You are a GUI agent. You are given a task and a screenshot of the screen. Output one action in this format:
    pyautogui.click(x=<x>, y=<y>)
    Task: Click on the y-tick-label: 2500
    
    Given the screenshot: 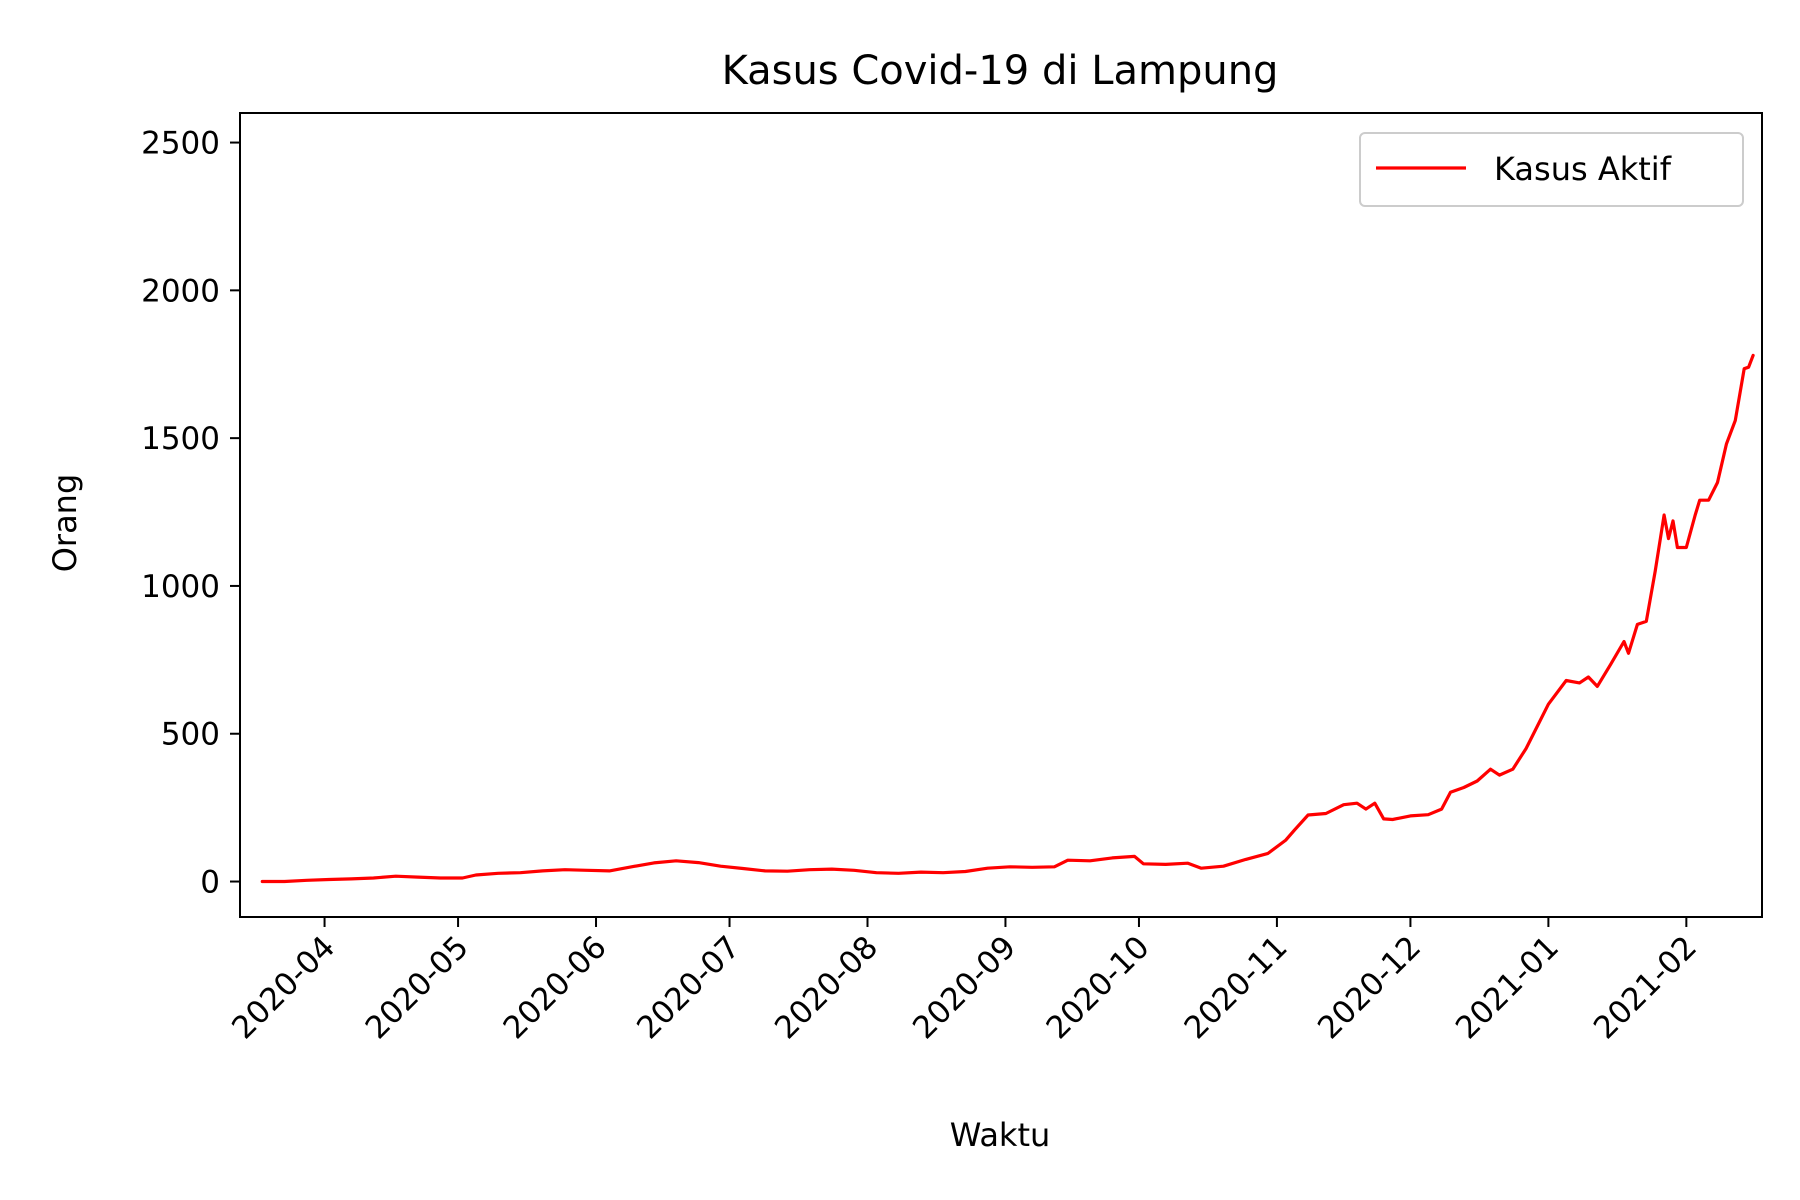 What is the action you would take?
    pyautogui.click(x=180, y=144)
    